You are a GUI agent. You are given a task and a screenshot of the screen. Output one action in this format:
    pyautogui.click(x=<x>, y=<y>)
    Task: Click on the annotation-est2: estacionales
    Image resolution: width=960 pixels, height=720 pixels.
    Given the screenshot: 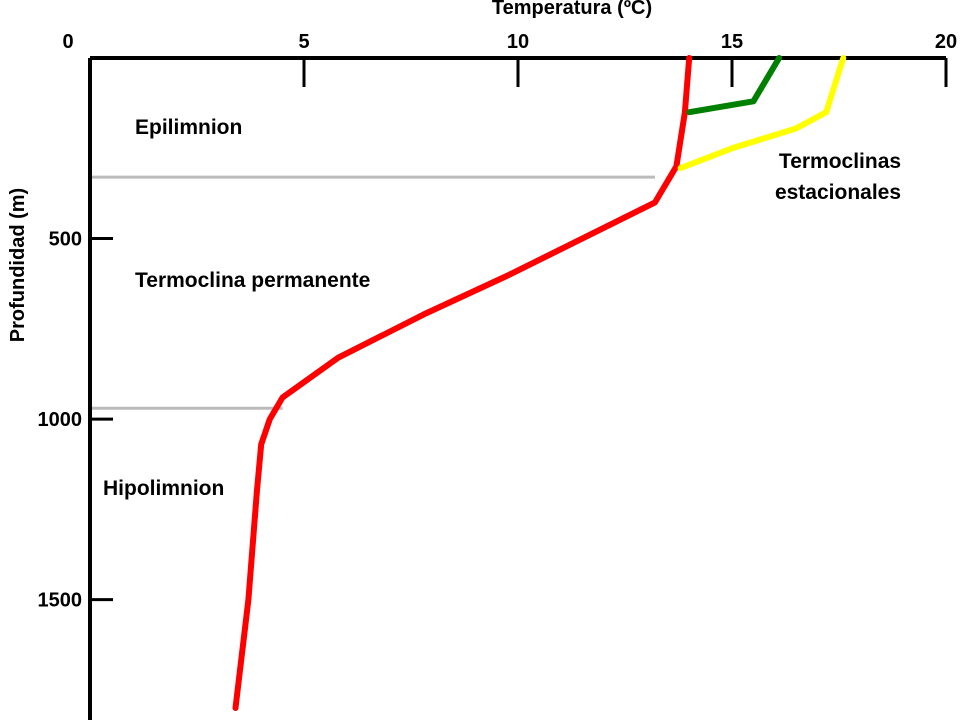 What is the action you would take?
    pyautogui.click(x=838, y=192)
    